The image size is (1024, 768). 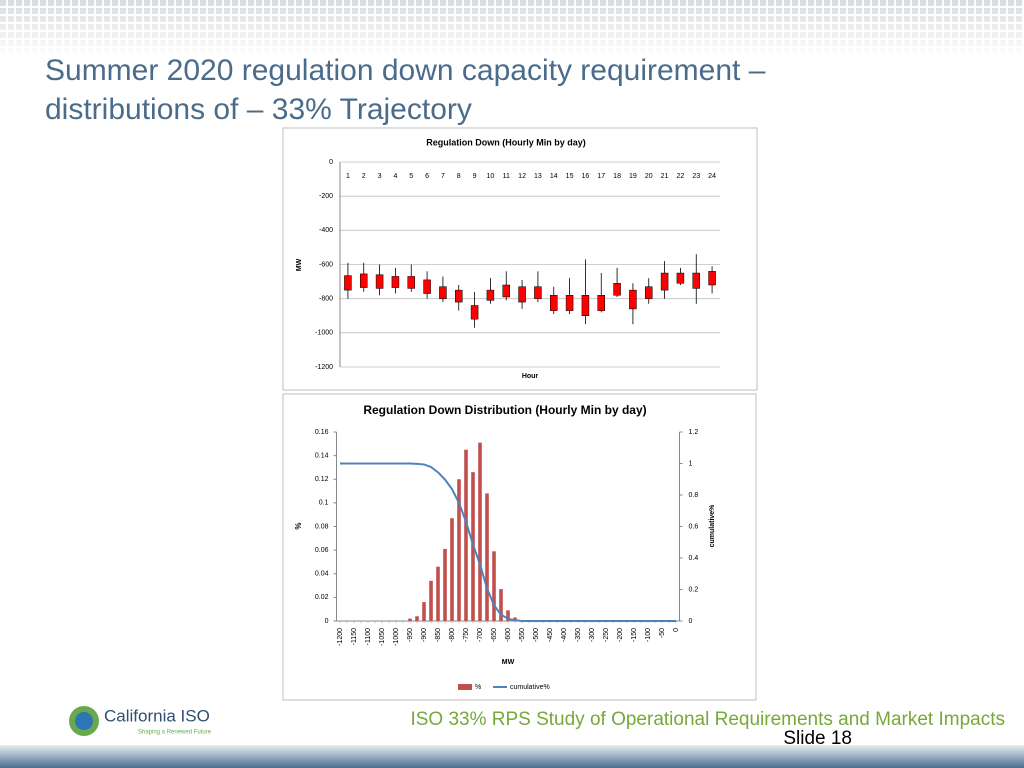 What do you see at coordinates (424, 635) in the screenshot?
I see `x-tick-label: -900` at bounding box center [424, 635].